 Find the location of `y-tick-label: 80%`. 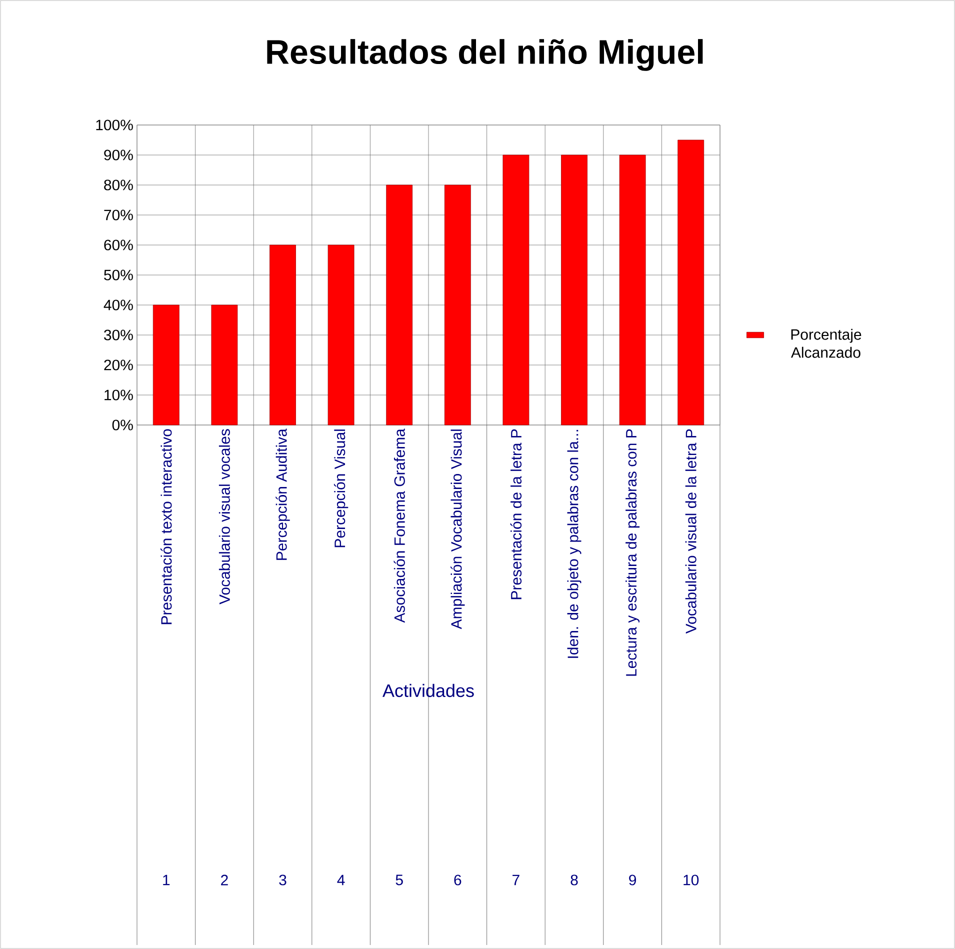

y-tick-label: 80% is located at coordinates (118, 185).